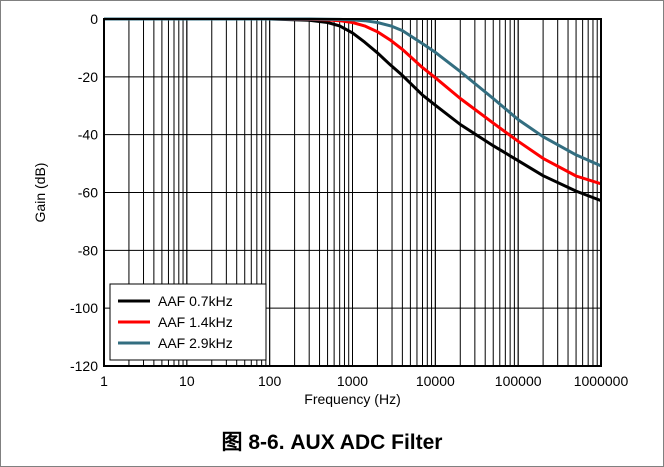 This screenshot has height=467, width=664. I want to click on x-tick-label: 10000, so click(435, 381).